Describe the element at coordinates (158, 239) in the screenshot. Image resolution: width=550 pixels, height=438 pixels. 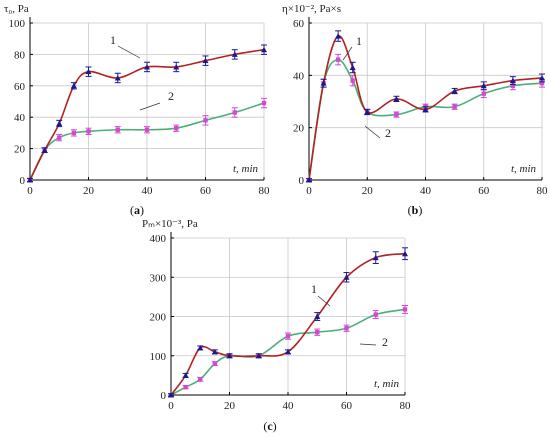
I see `y-tick-label: 400` at that location.